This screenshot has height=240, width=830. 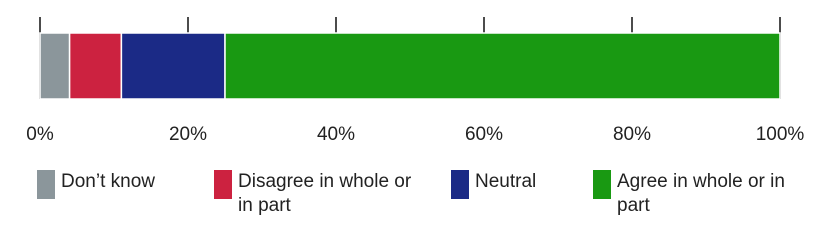 What do you see at coordinates (701, 193) in the screenshot?
I see `legend-label: Agree in whole or in part` at bounding box center [701, 193].